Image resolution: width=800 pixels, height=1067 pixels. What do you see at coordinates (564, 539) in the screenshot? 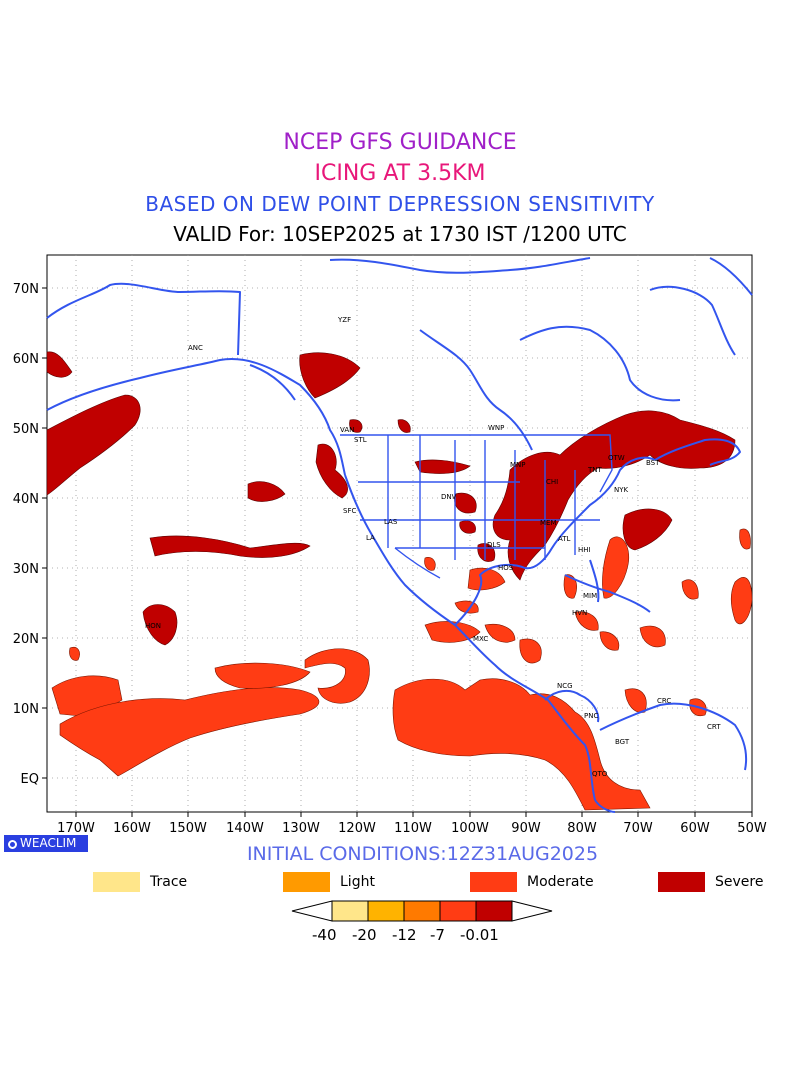
I see `station-label: ATL` at bounding box center [564, 539].